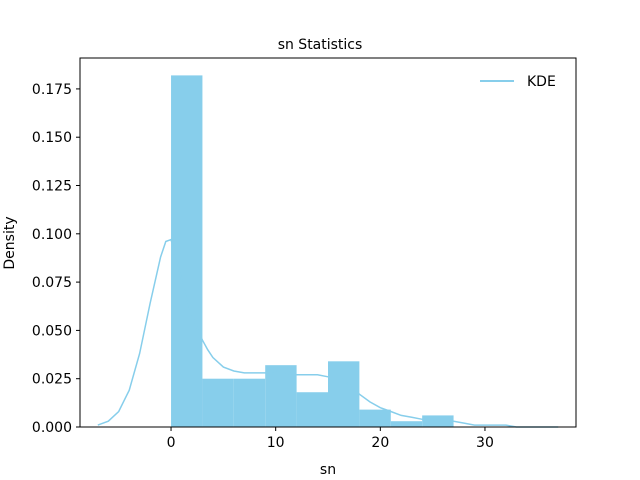  What do you see at coordinates (56, 259) in the screenshot?
I see `y-axis-ticks: 0.000 0.025 0.050 0.075 0.100 0.125 0.150 0.175` at bounding box center [56, 259].